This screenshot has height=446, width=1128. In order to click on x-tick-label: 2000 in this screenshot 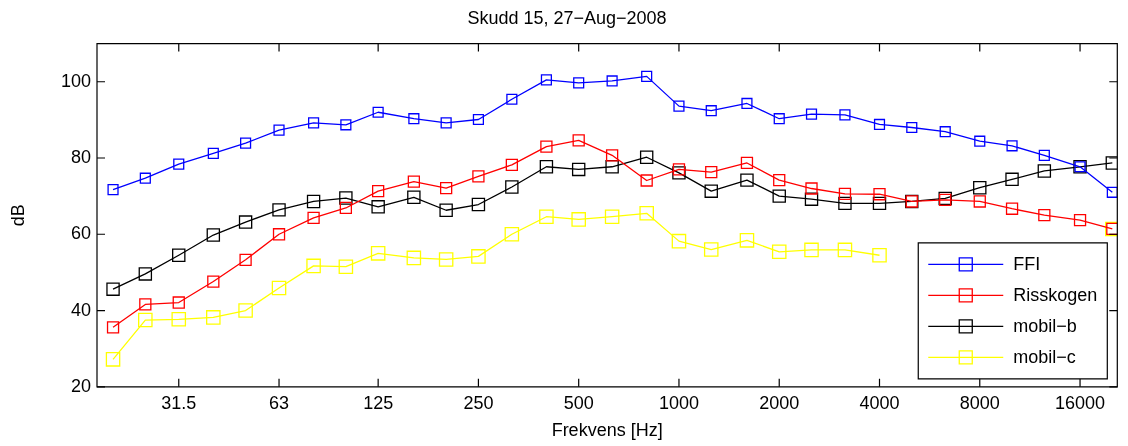, I will do `click(779, 402)`.